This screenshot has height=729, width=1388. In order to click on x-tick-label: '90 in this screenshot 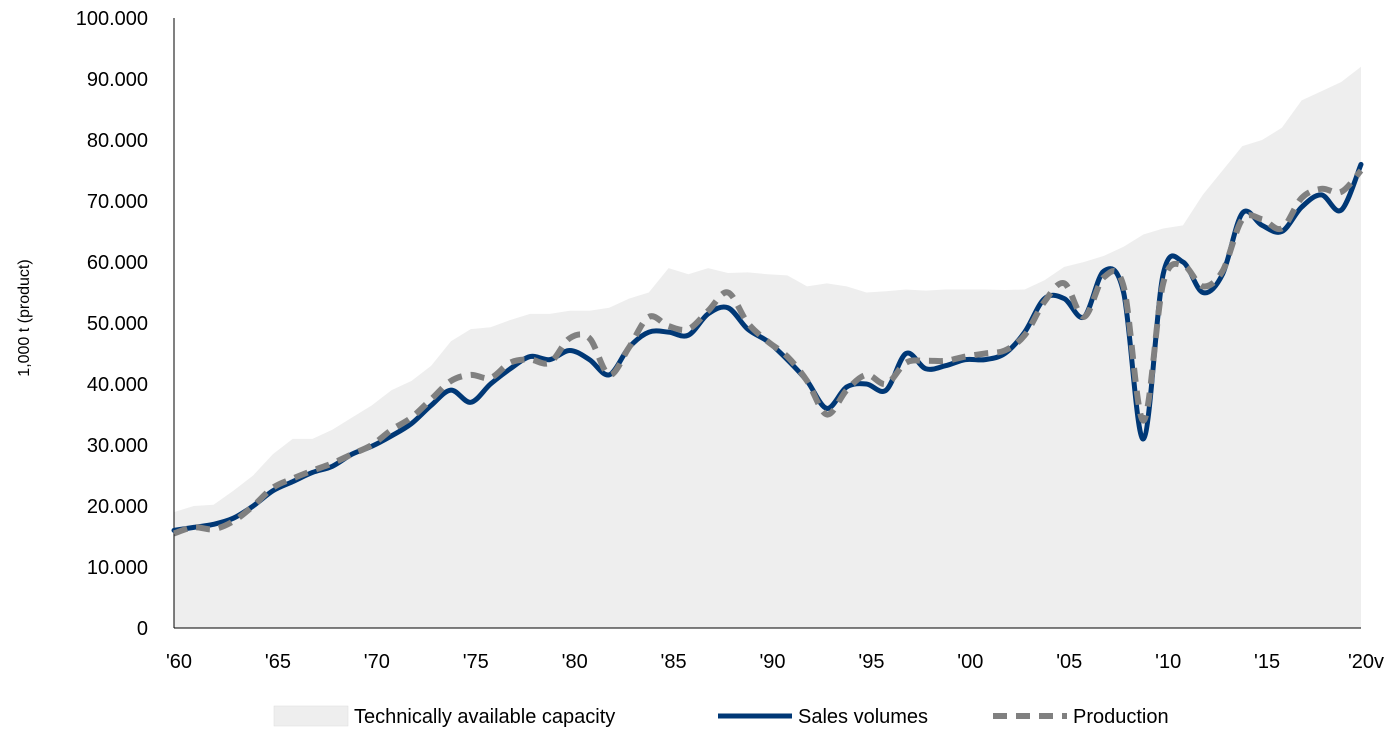, I will do `click(772, 662)`.